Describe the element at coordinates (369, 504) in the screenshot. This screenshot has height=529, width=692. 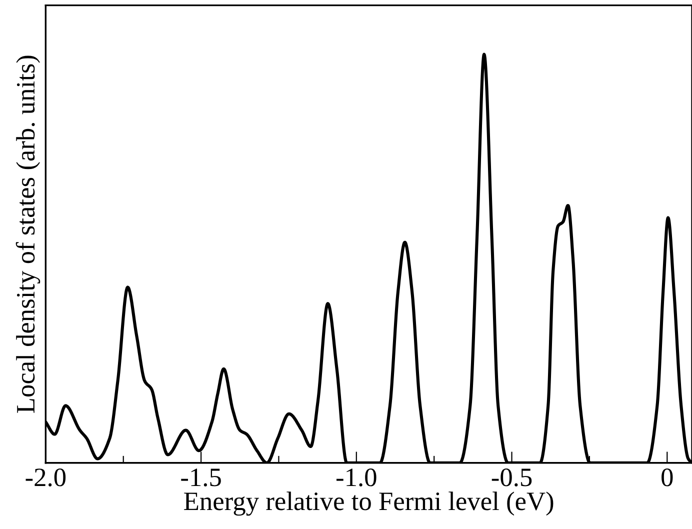
I see `x-axis-title: Energy relative to Fermi level (eV)` at that location.